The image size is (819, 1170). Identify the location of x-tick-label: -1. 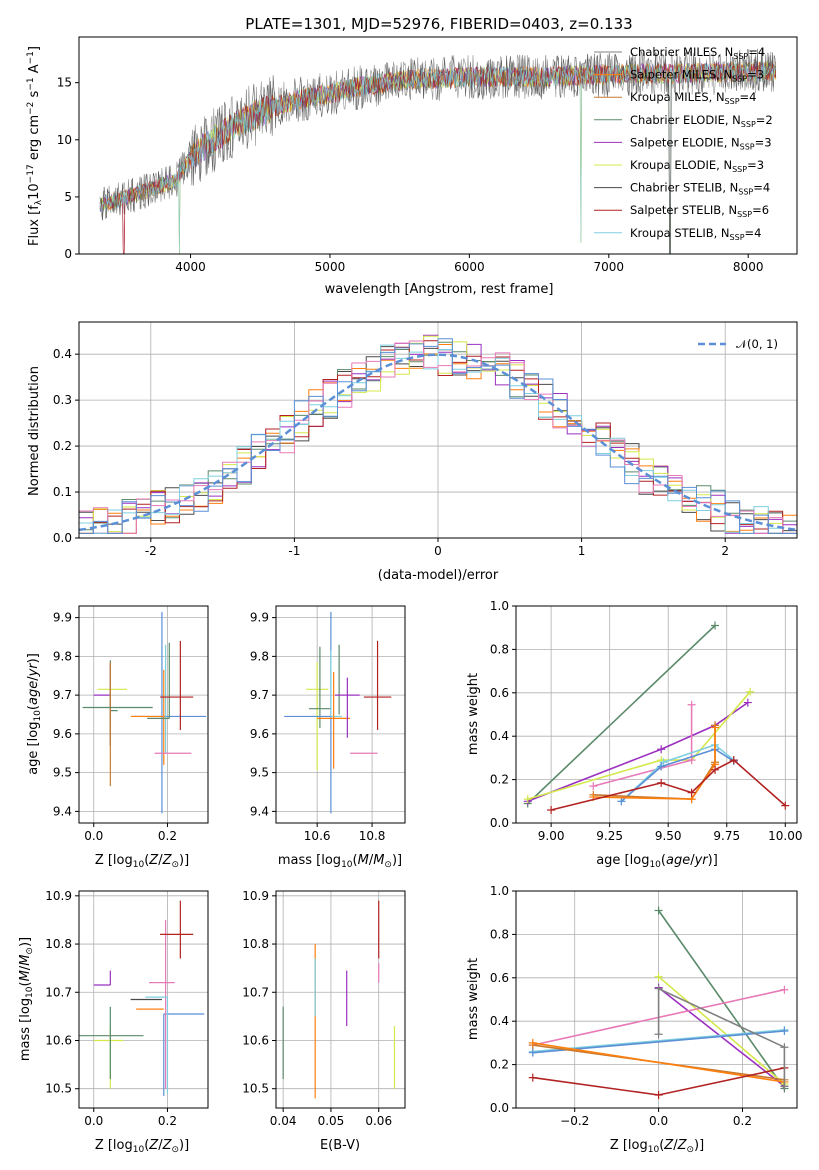
(294, 551).